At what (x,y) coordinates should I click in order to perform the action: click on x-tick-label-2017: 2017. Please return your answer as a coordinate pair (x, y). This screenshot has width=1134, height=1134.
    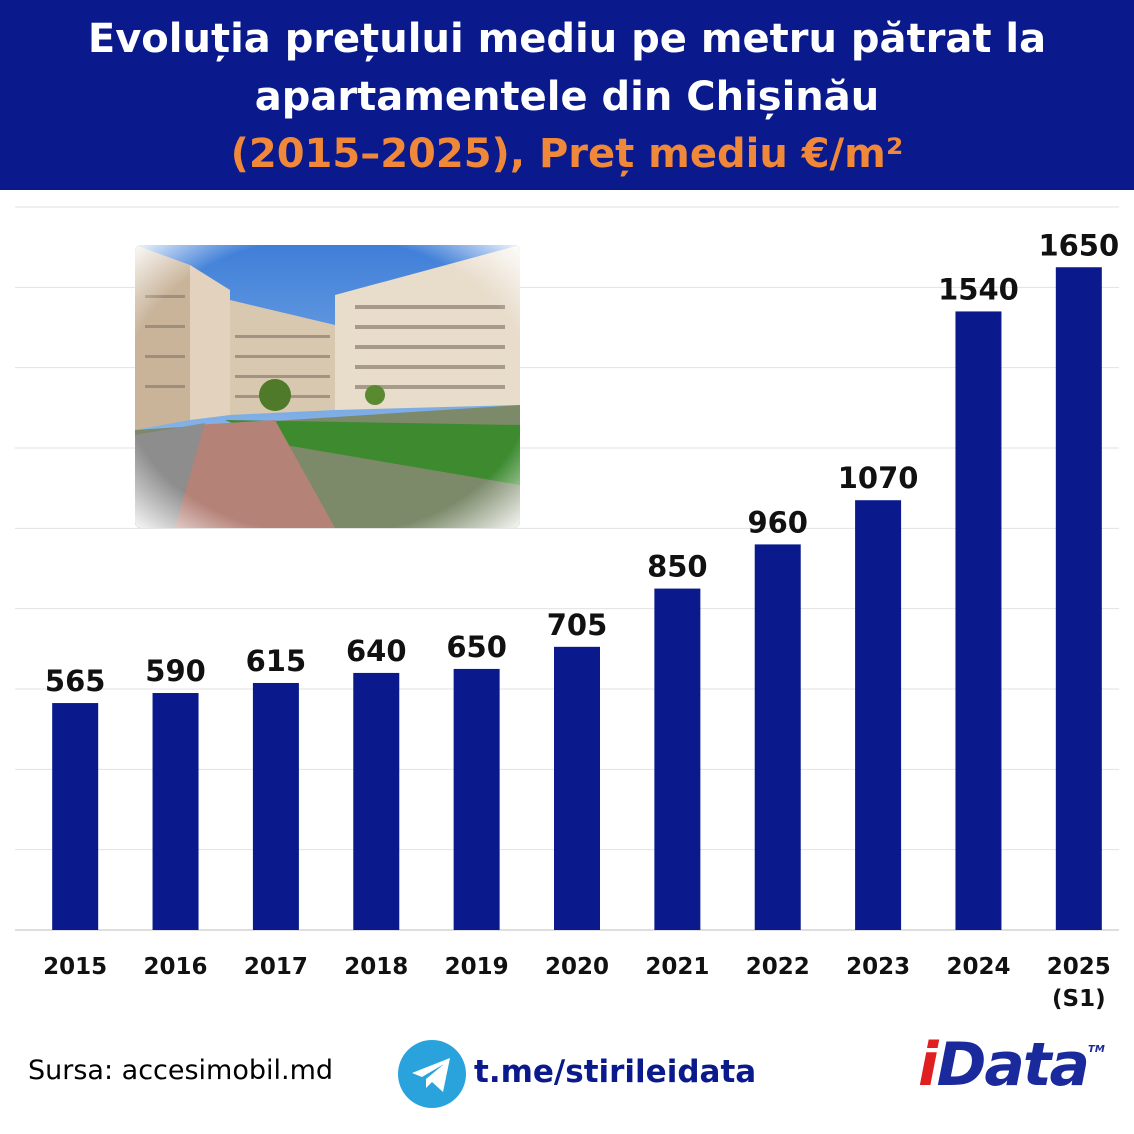
    Looking at the image, I should click on (276, 967).